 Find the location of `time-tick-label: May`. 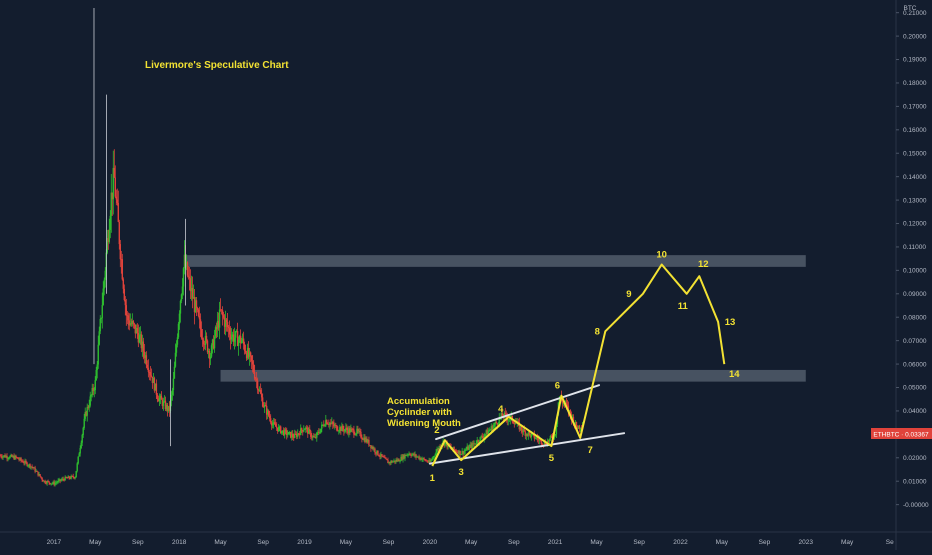

time-tick-label: May is located at coordinates (220, 542).